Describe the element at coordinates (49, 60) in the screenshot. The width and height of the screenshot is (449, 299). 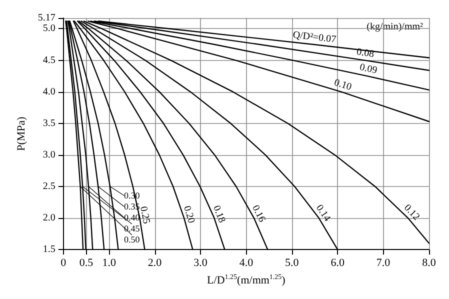
I see `y-tick-label: 4.5` at that location.